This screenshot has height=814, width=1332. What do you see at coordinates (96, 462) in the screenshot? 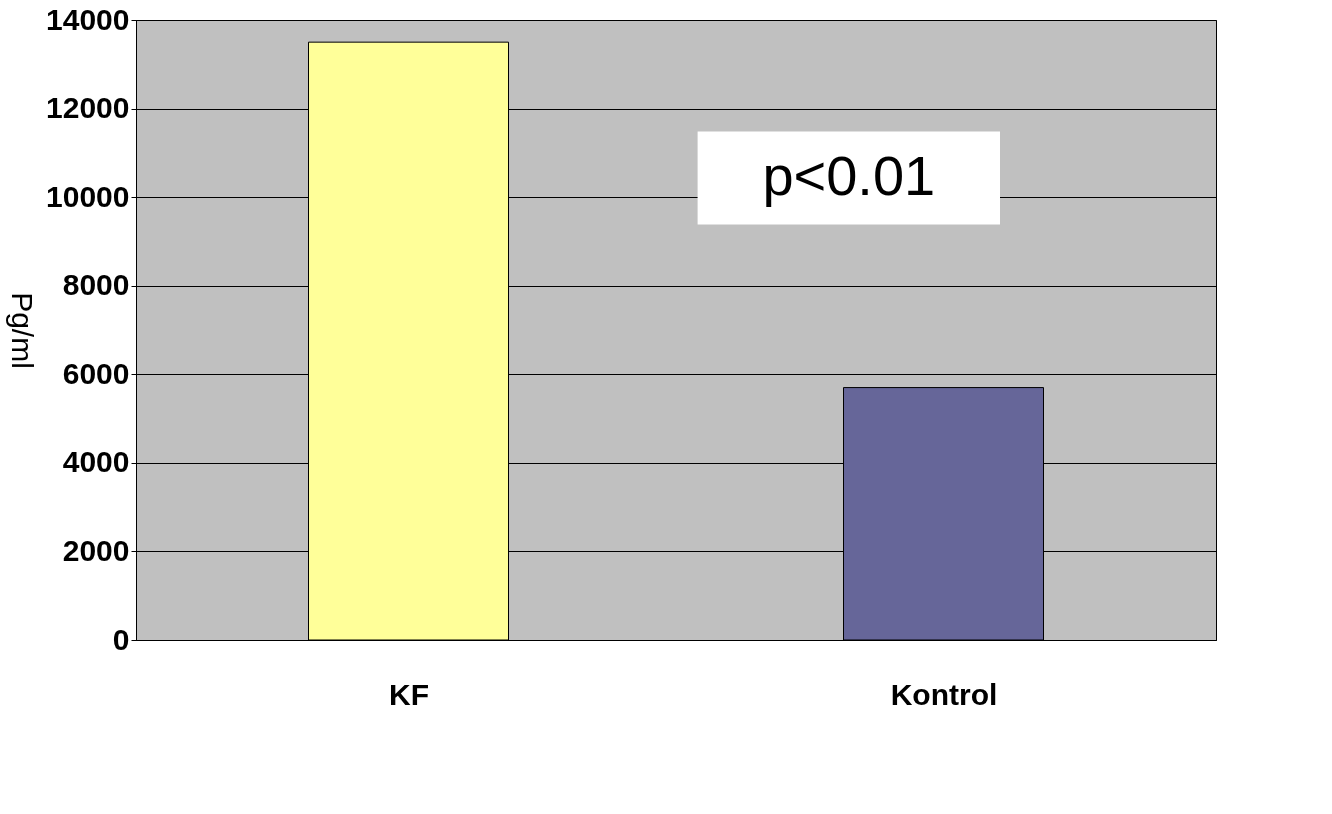
I see `y-tick-label: 4000` at bounding box center [96, 462].